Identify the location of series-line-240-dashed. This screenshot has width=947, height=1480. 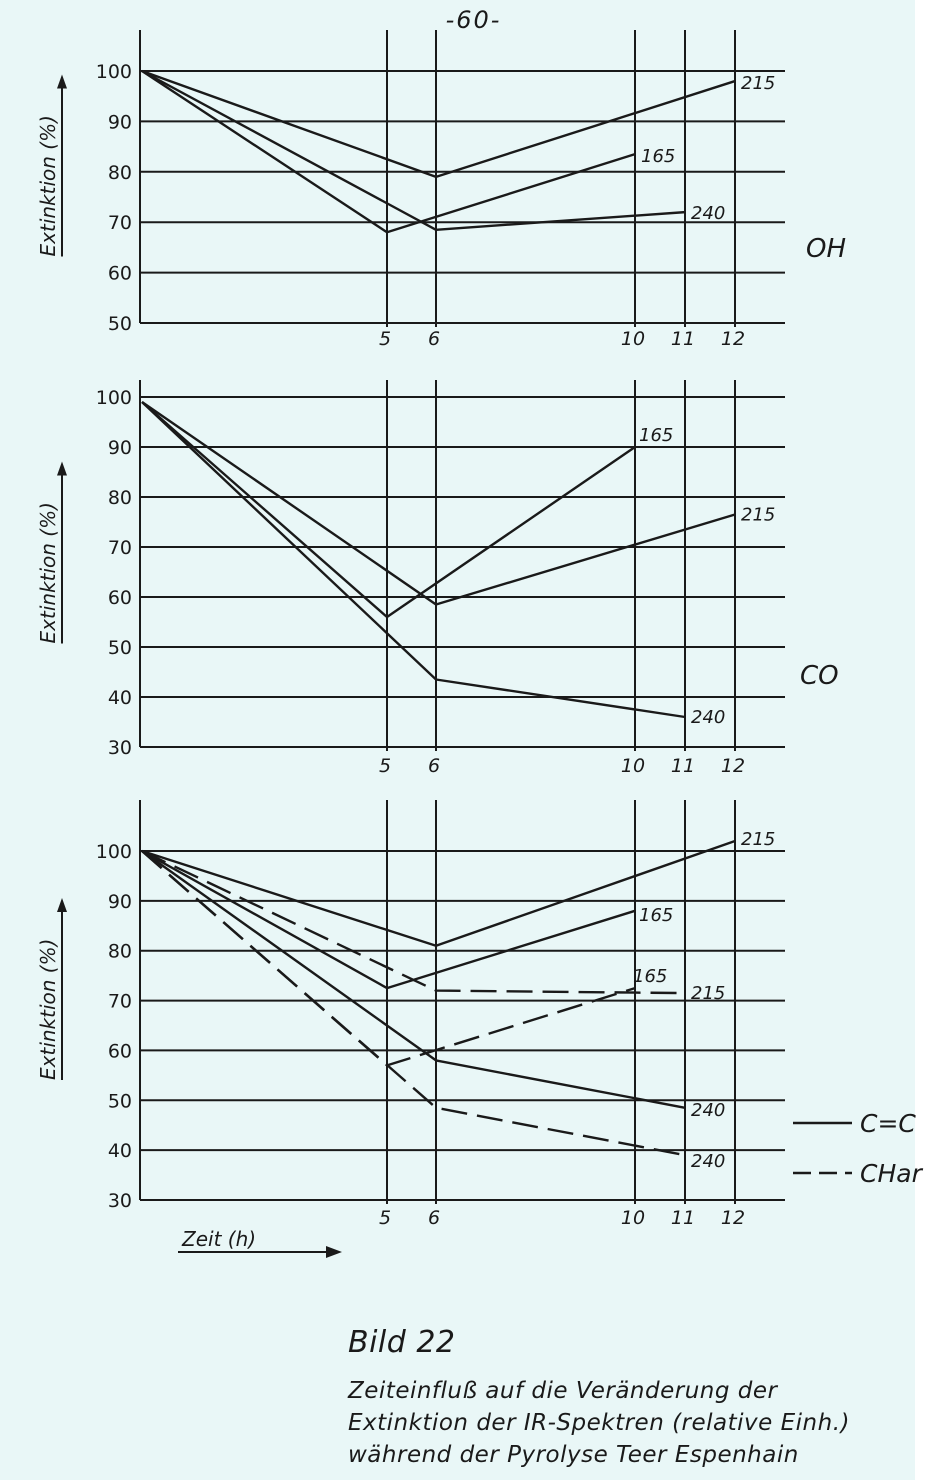
(413, 1003).